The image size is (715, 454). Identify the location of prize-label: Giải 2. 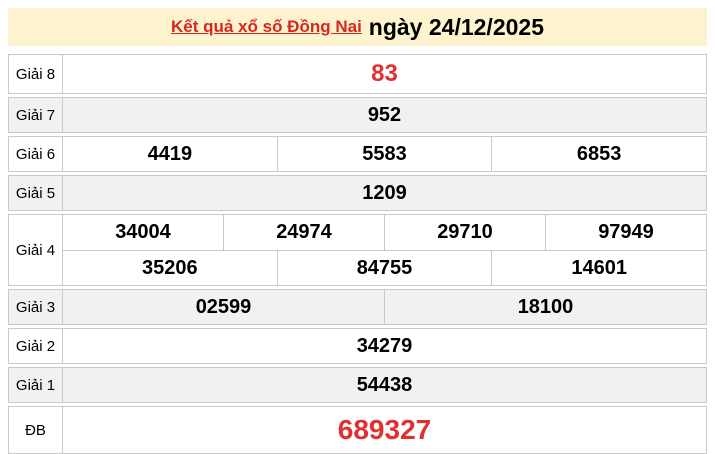
(36, 346).